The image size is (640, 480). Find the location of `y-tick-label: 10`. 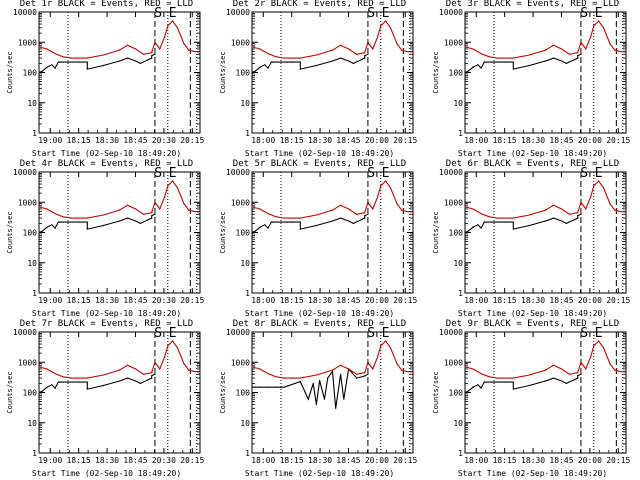

y-tick-label: 10 is located at coordinates (245, 263).